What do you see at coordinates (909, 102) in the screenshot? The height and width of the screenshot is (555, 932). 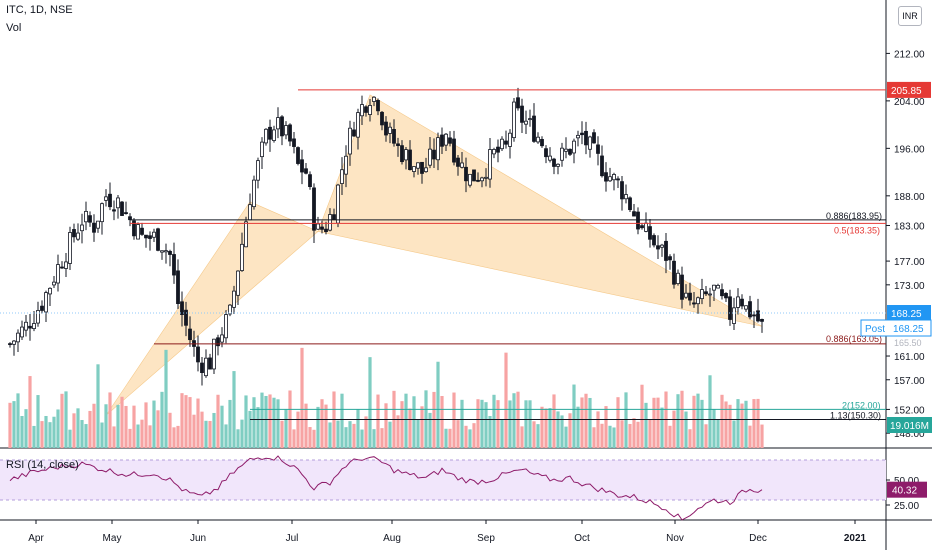 I see `price-tick-label-1: 204.00` at bounding box center [909, 102].